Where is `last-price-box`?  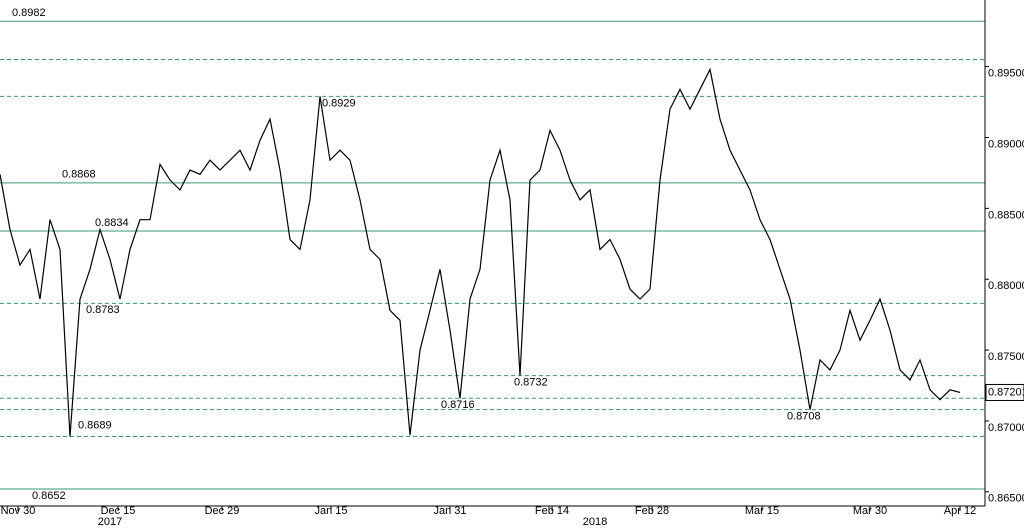
last-price-box is located at coordinates (1004, 392).